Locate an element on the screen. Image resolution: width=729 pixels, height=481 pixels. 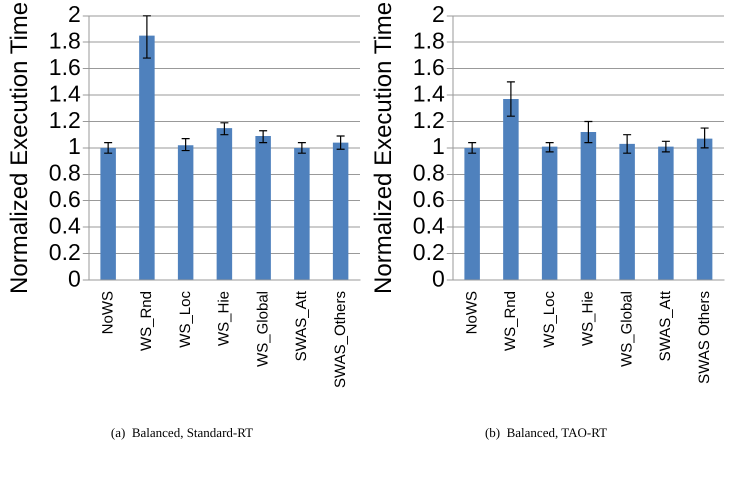
text: (b) Balanced, TAO-RT is located at coordinates (546, 433).